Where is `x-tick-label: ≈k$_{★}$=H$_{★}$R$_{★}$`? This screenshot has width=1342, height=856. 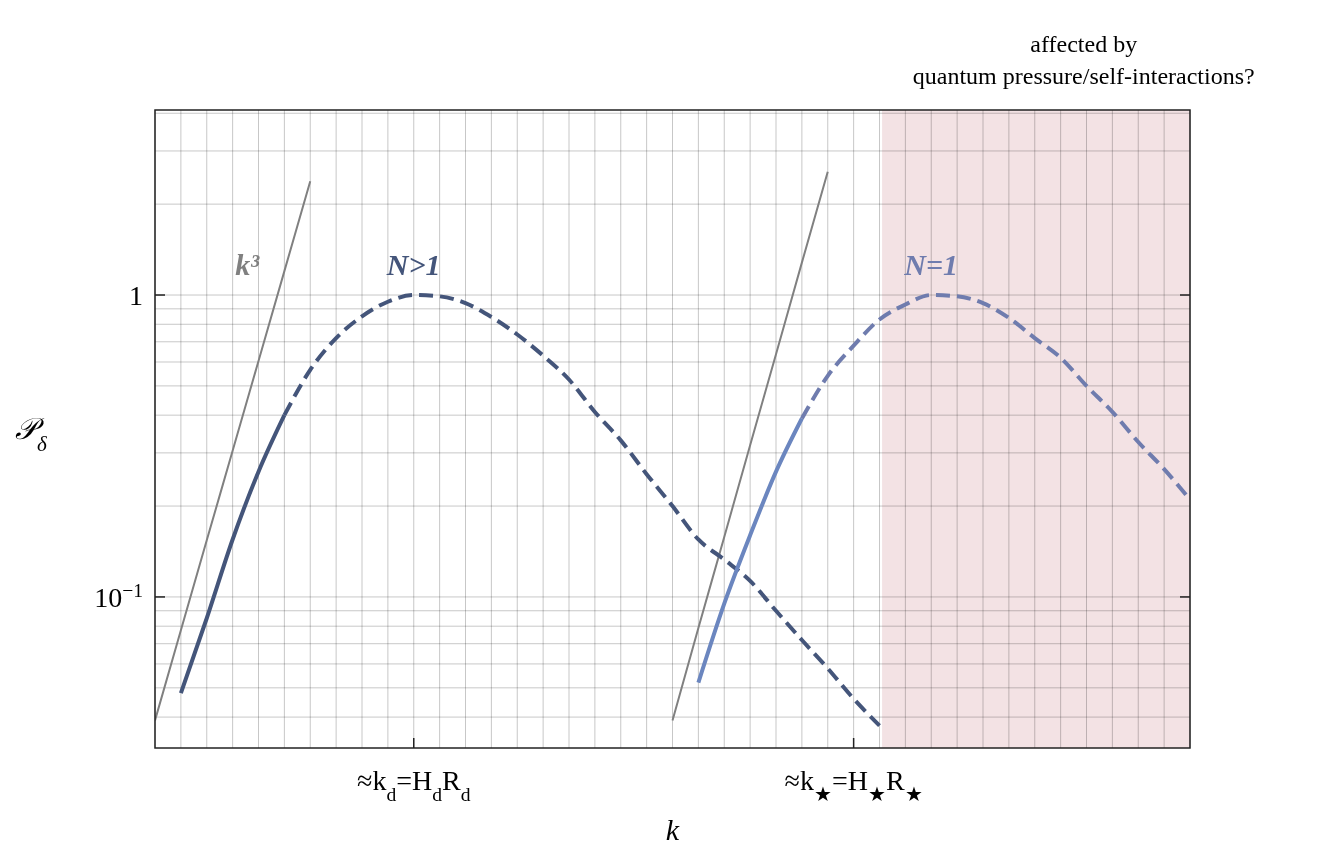 x-tick-label: ≈k$_{★}$=H$_{★}$R$_{★}$ is located at coordinates (853, 785).